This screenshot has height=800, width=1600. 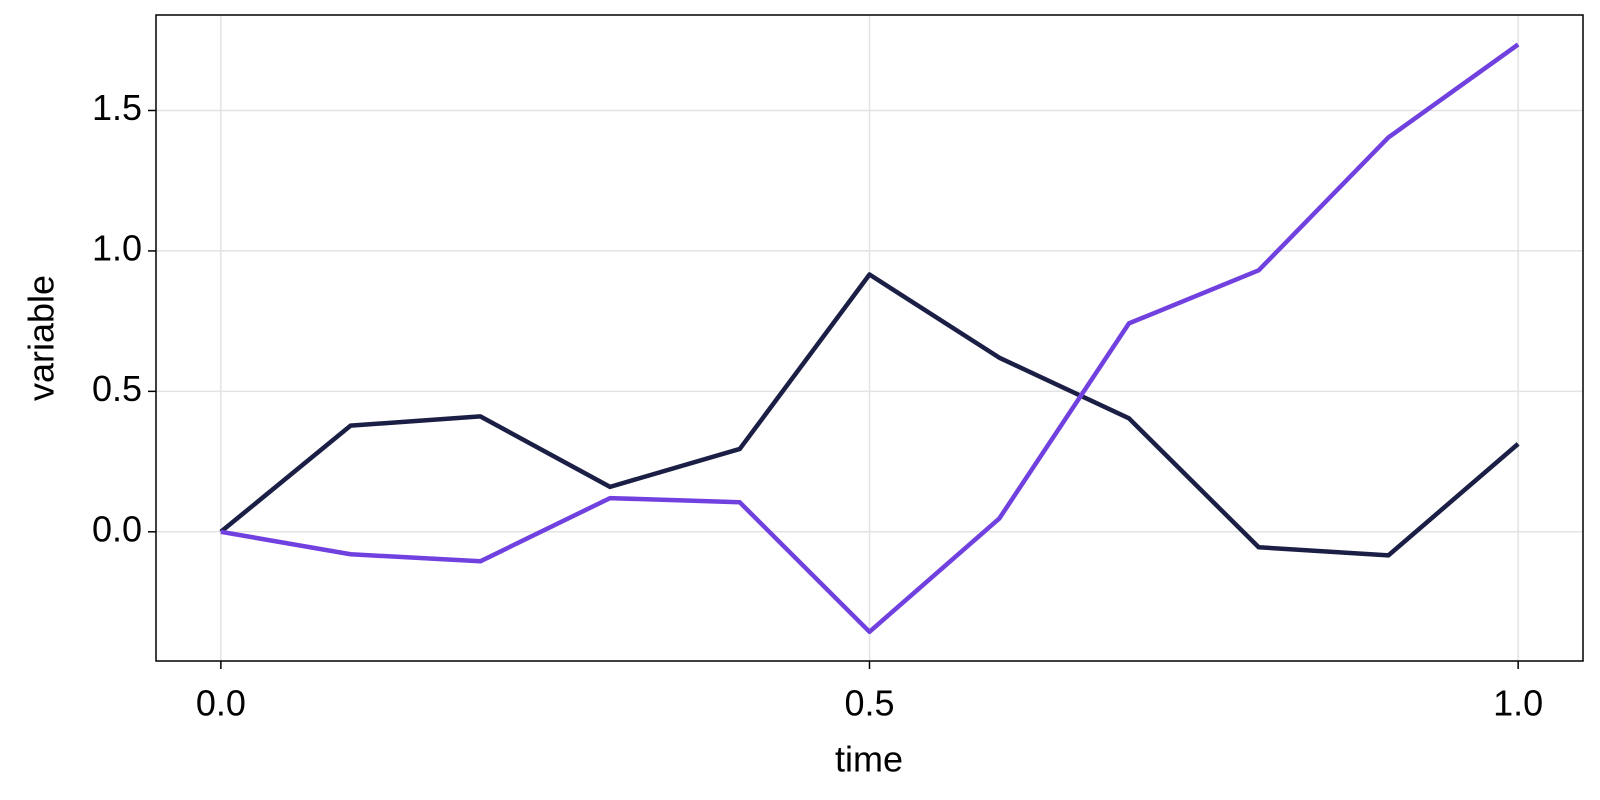 I want to click on x-tick-label: 0.5, so click(x=869, y=703).